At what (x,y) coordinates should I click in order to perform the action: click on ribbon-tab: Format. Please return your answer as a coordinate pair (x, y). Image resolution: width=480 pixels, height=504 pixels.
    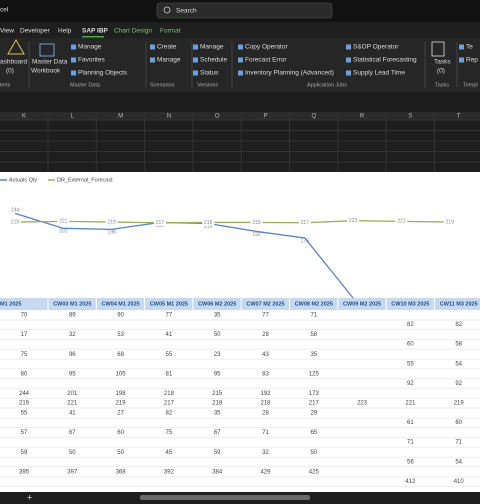
    Looking at the image, I should click on (170, 31).